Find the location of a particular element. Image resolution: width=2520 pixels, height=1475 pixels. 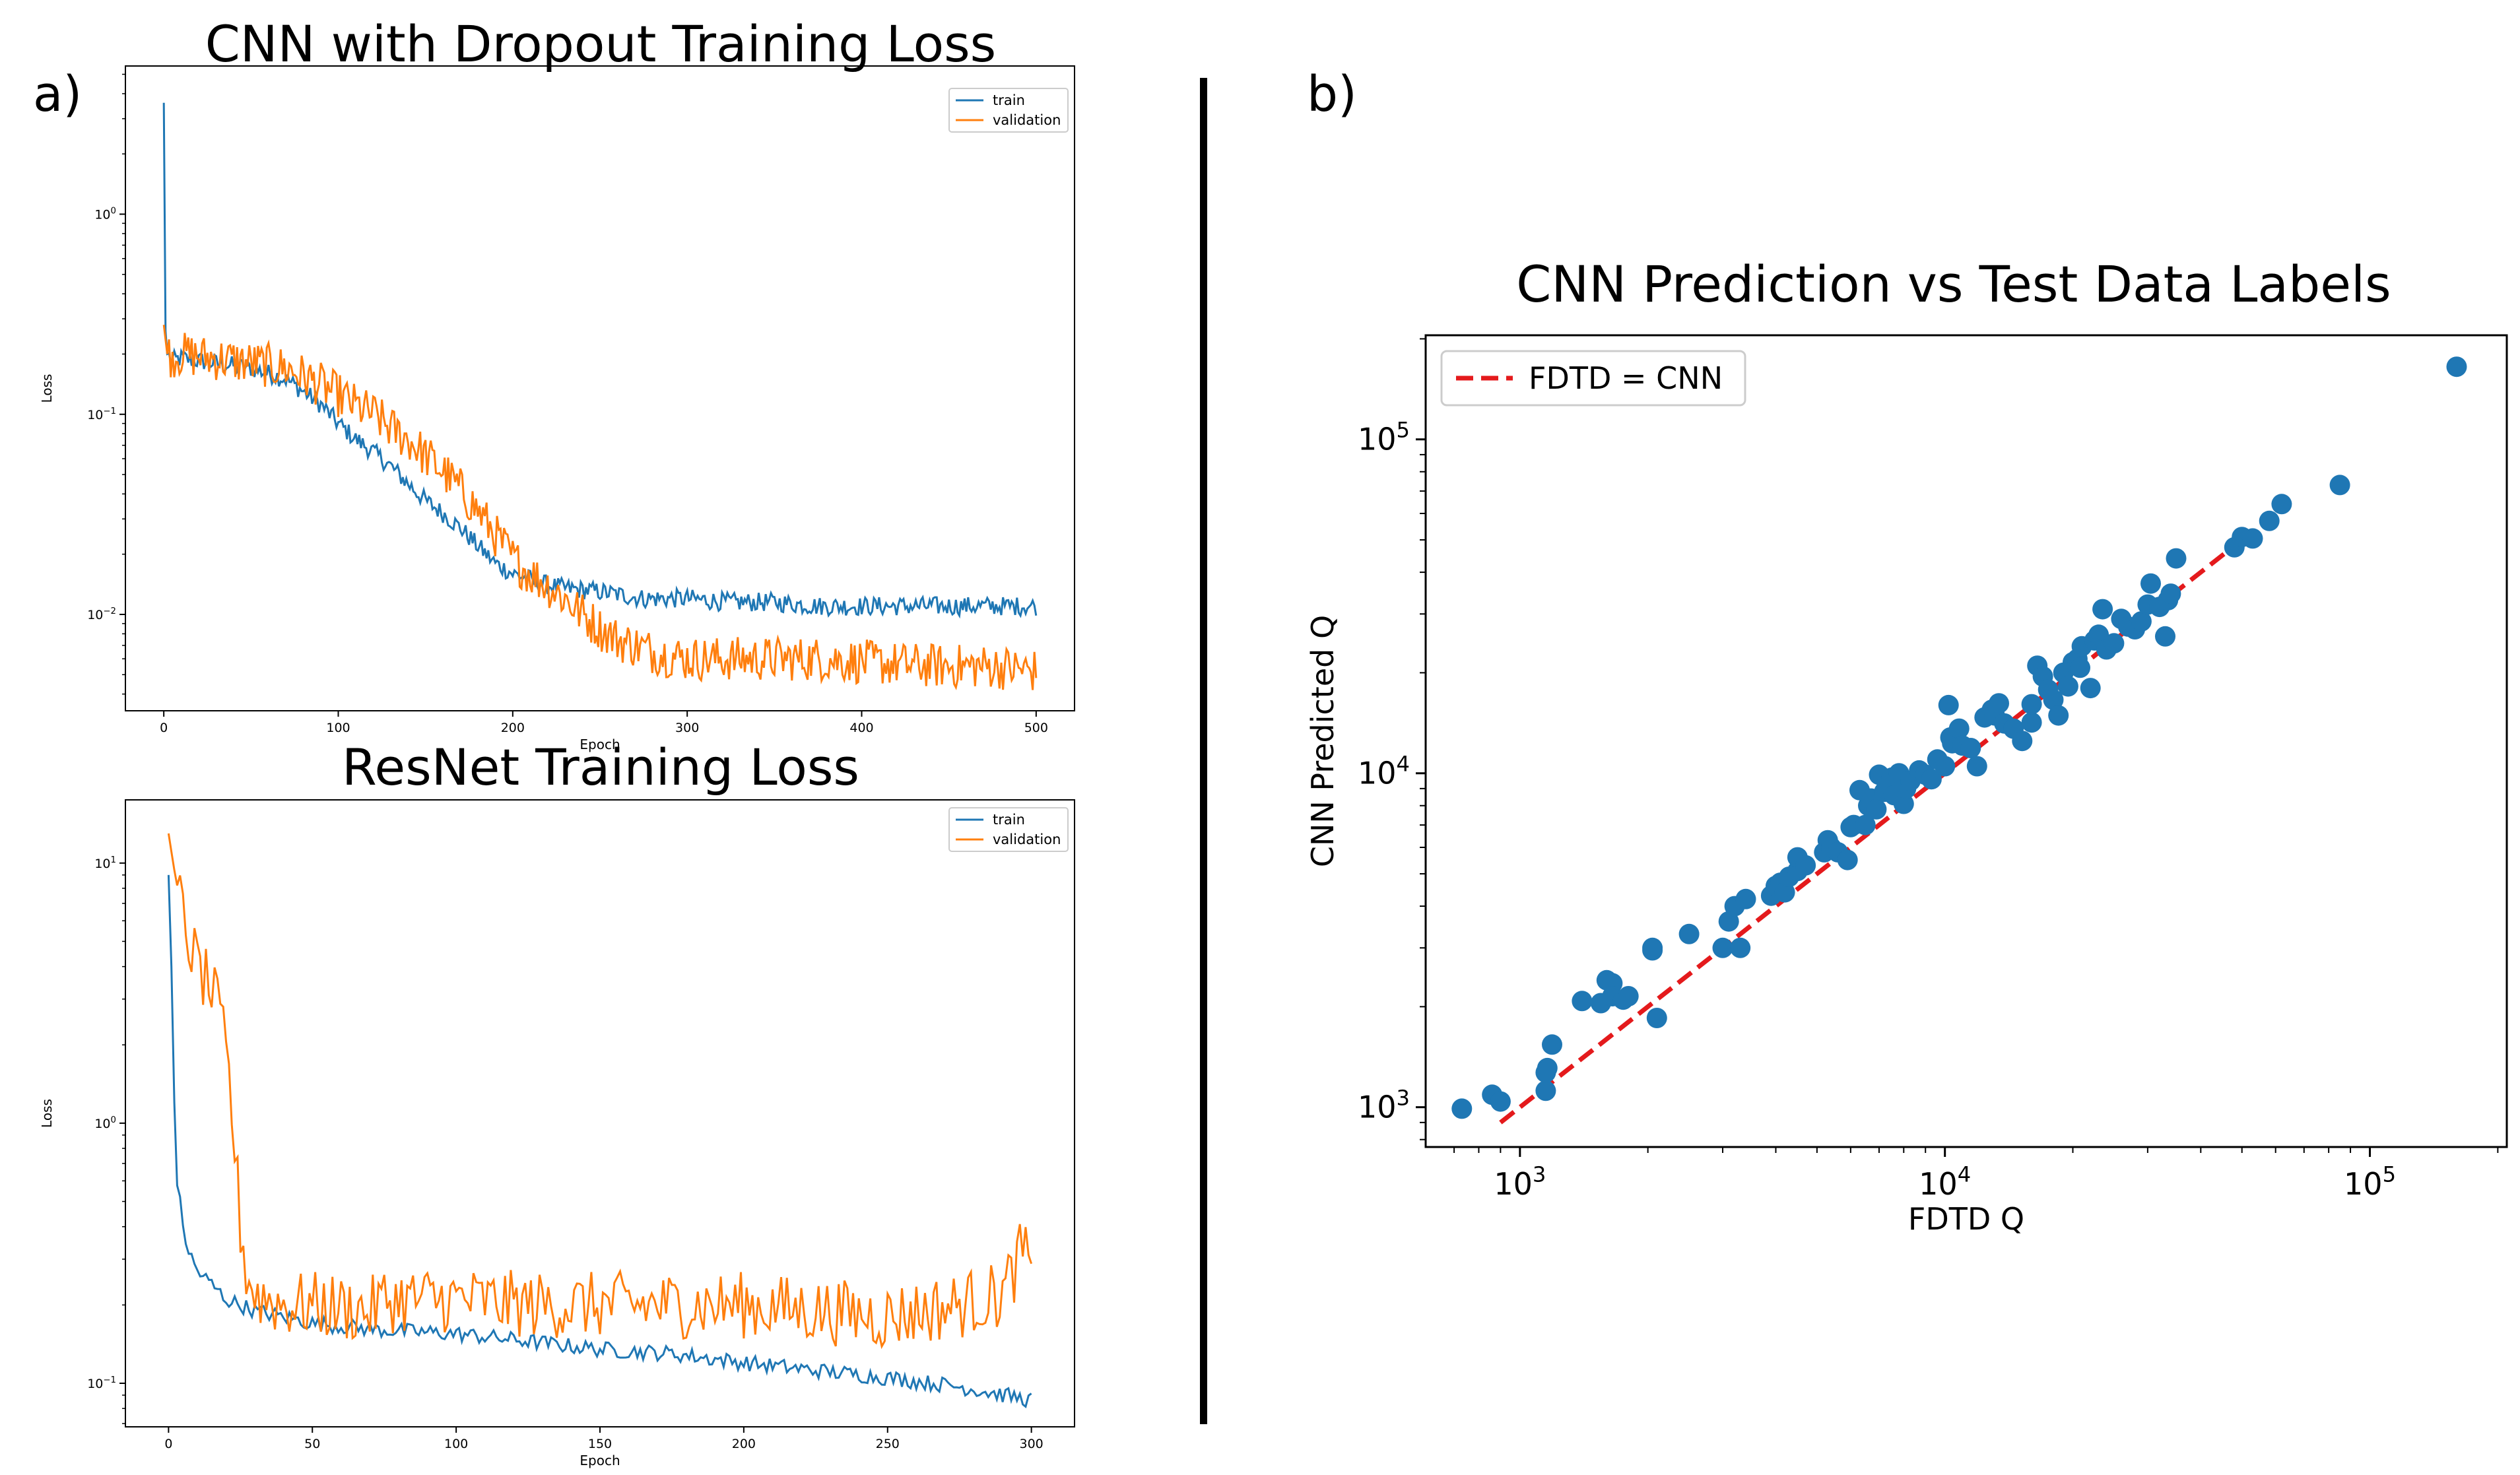

x-tick-label: 50 is located at coordinates (312, 1444).